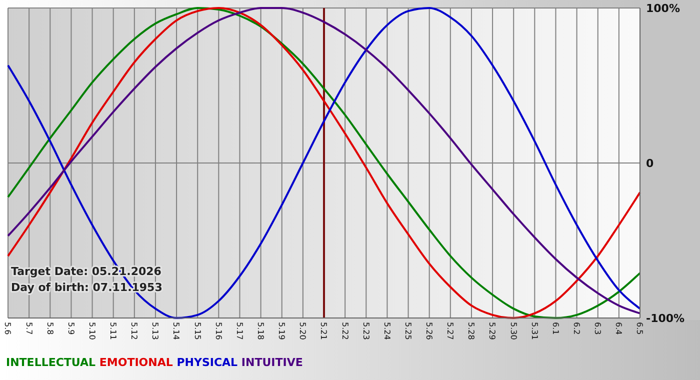  Describe the element at coordinates (155, 331) in the screenshot. I see `x-tick-label: 5.13` at that location.